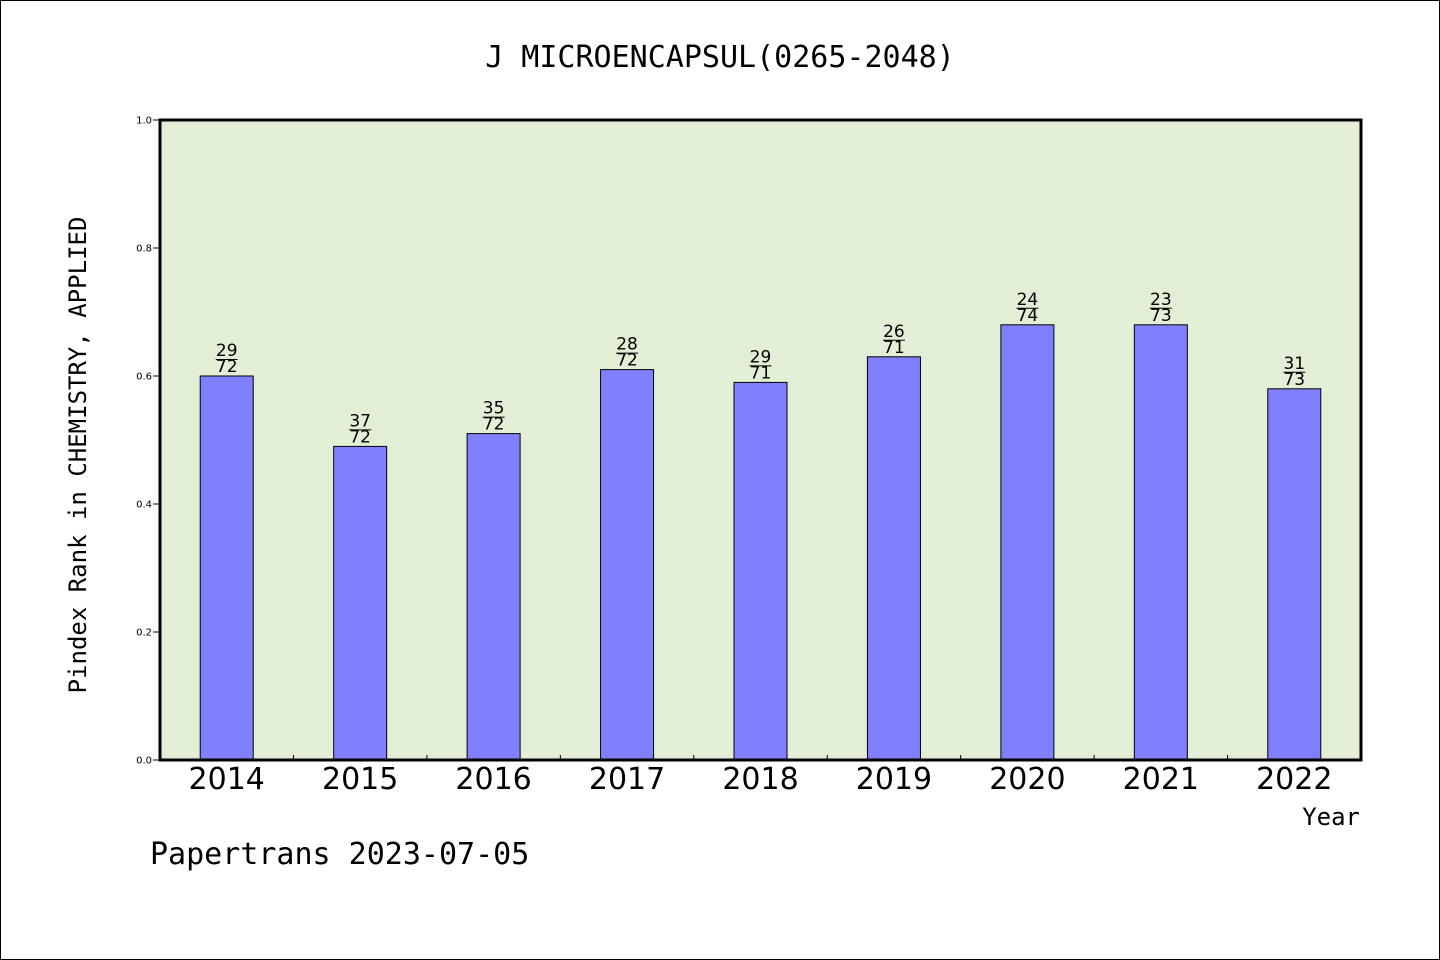  I want to click on y-axis-label: Pindex Rank in CHEMISTRY, APPLIED, so click(78, 455).